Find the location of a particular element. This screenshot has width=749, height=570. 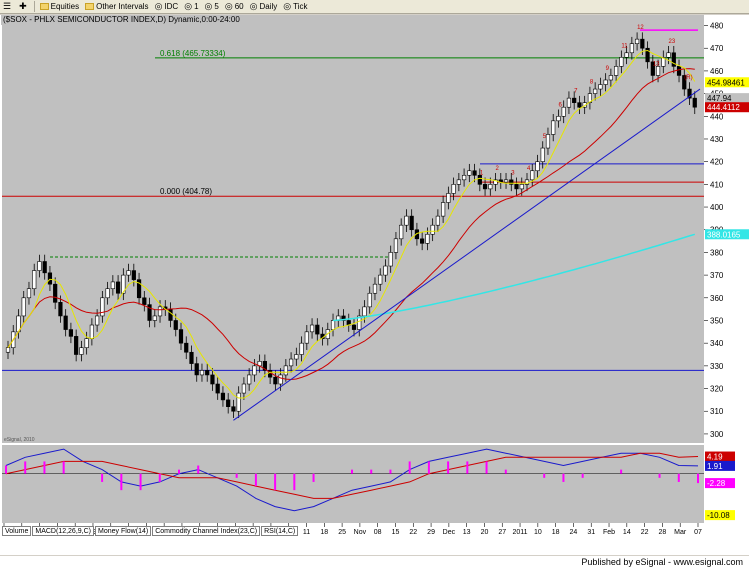

x-tick-label: 27 is located at coordinates (502, 532).